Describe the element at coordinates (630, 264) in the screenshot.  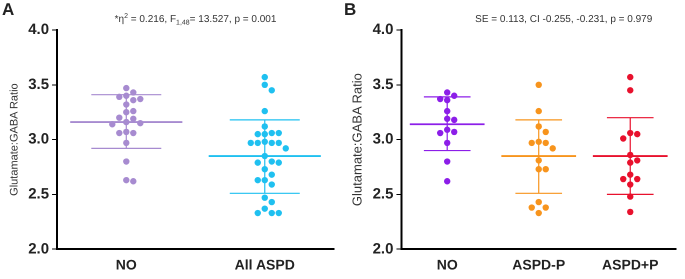
I see `x-tick-label: ASPD+P` at that location.